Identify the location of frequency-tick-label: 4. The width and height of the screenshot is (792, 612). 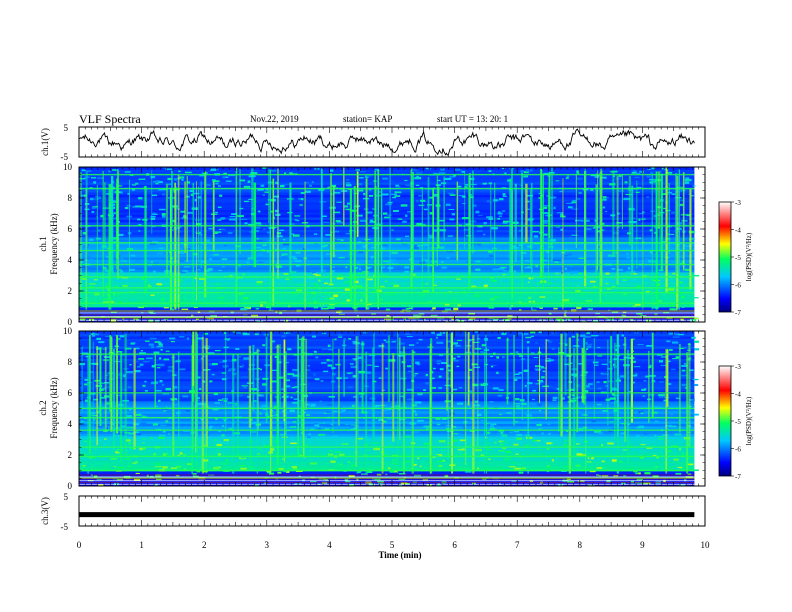
(70, 424).